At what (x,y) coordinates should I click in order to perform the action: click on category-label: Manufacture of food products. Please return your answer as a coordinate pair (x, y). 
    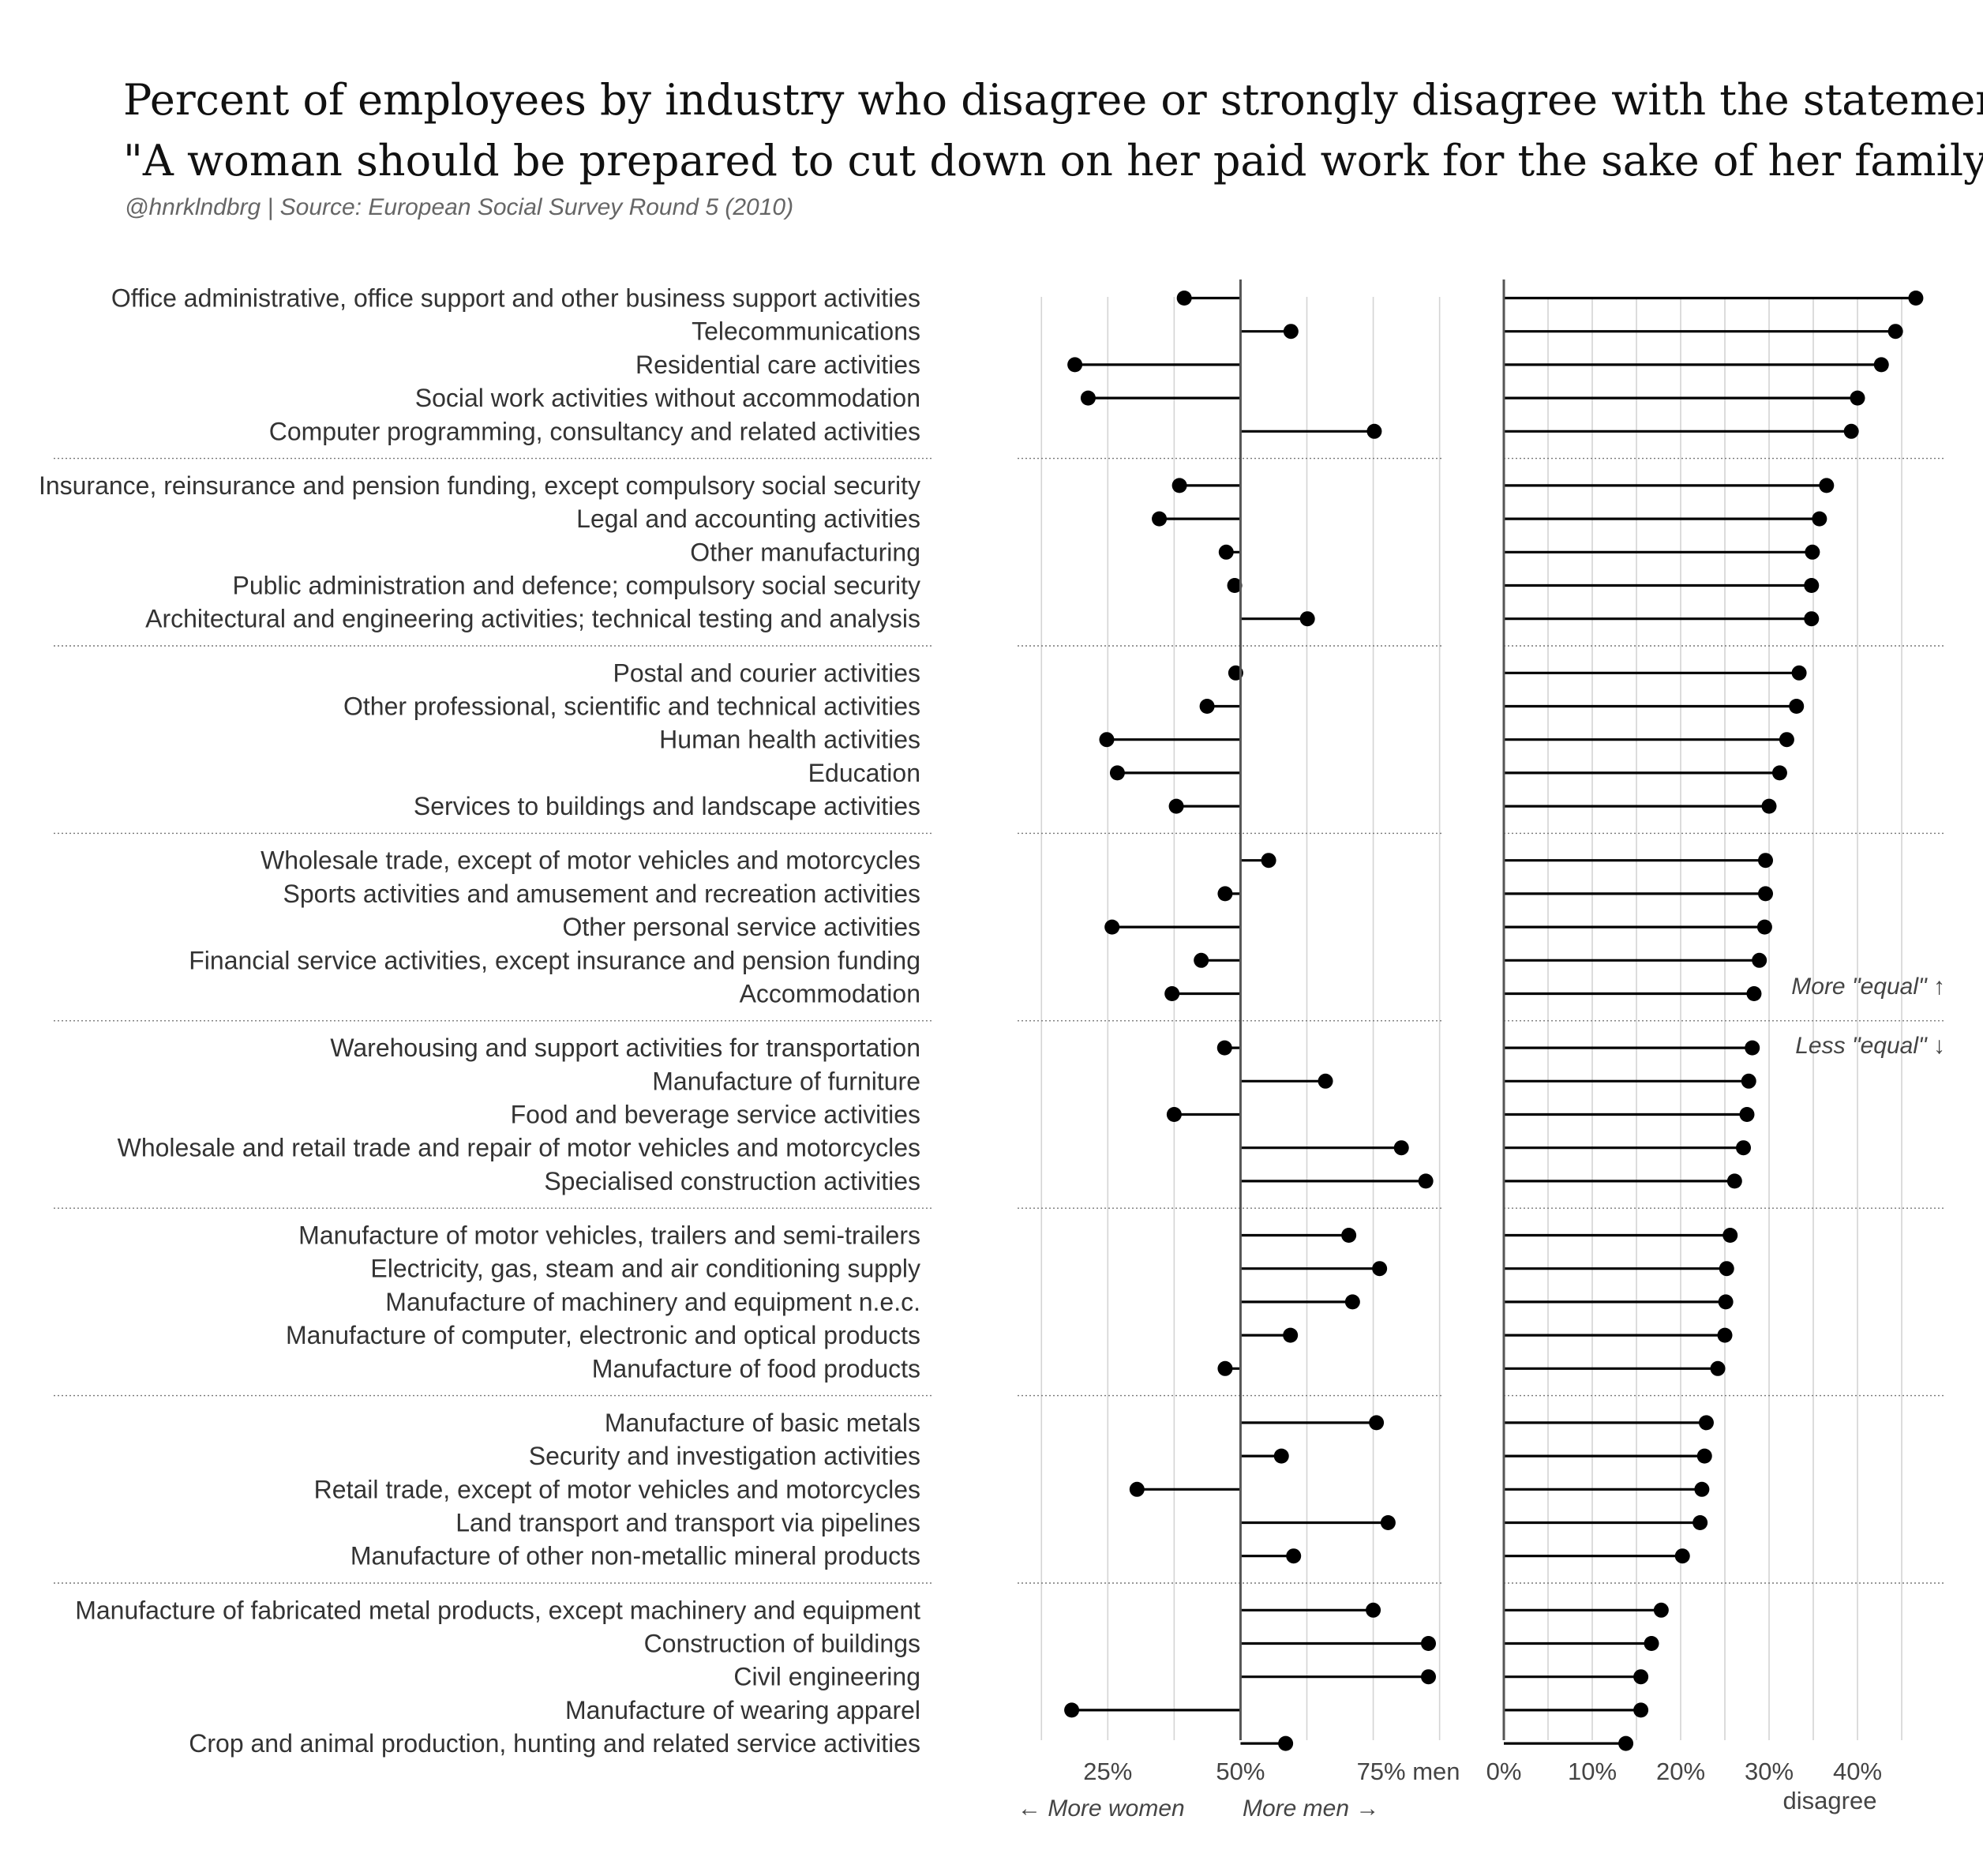
    Looking at the image, I should click on (756, 1368).